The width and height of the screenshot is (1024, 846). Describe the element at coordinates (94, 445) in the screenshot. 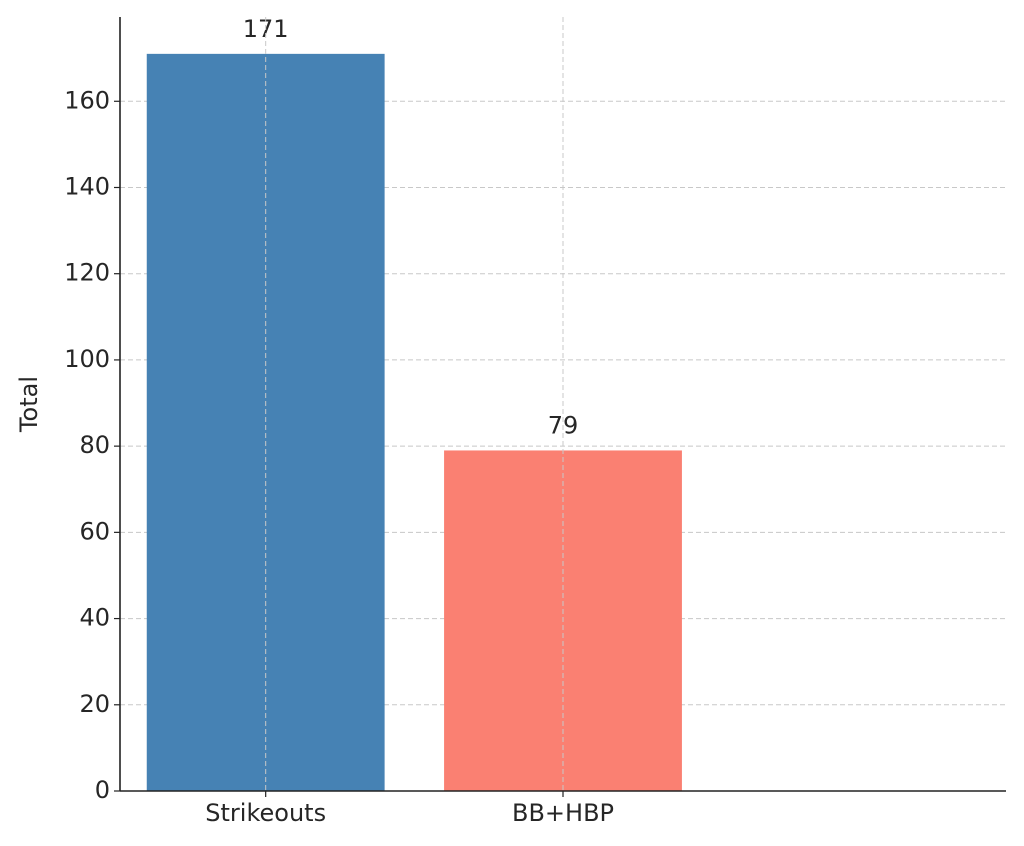

I see `y-tick-label: 80` at that location.